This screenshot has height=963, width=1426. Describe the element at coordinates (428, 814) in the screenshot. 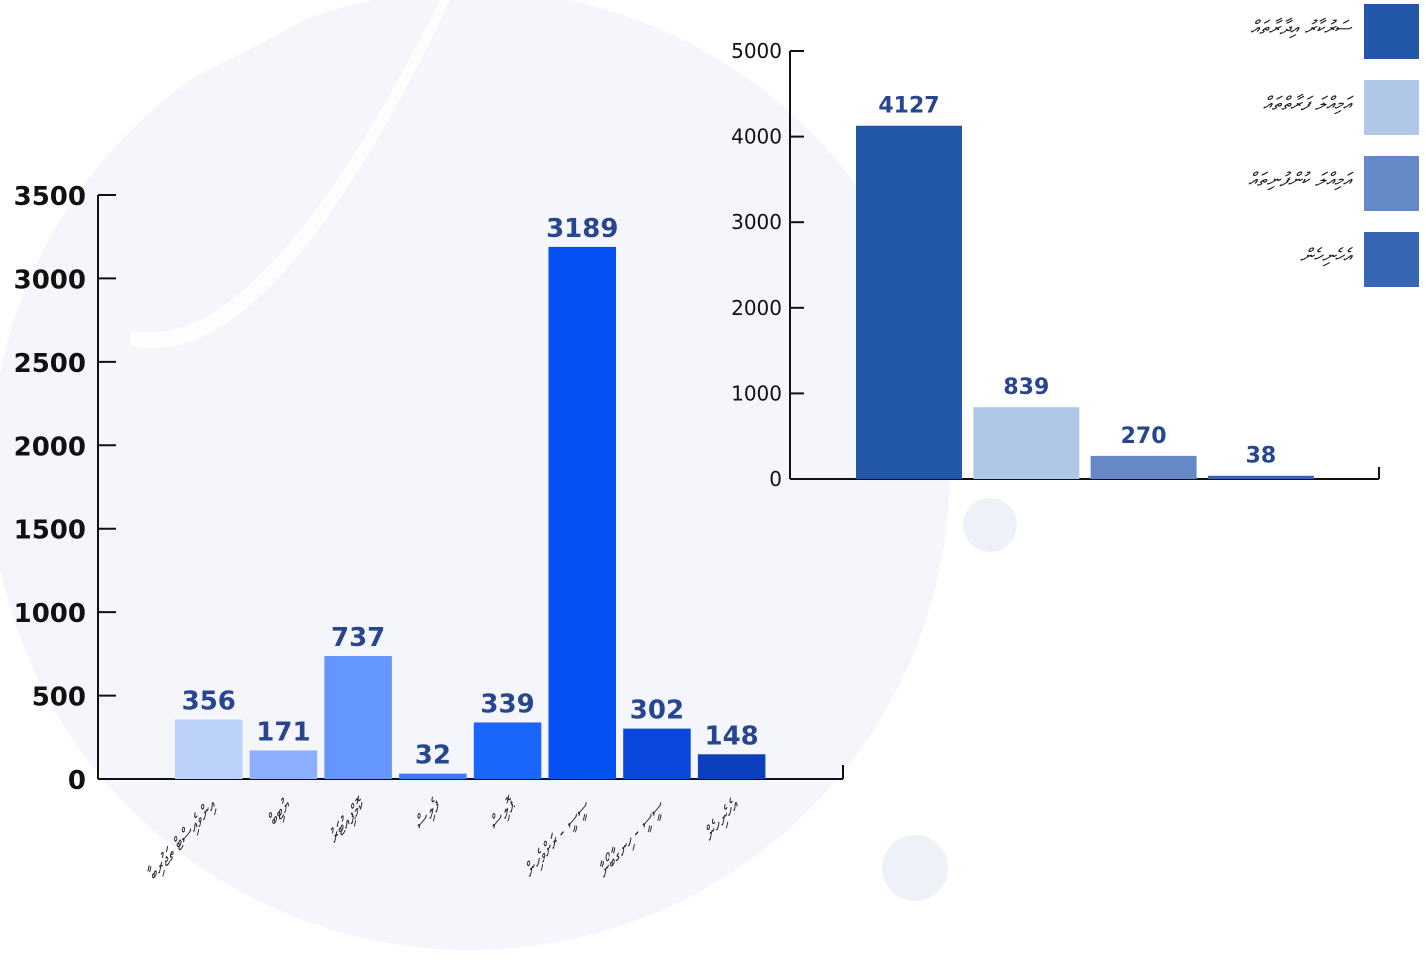

I see `left-category-label-3: ފެލިސް` at that location.